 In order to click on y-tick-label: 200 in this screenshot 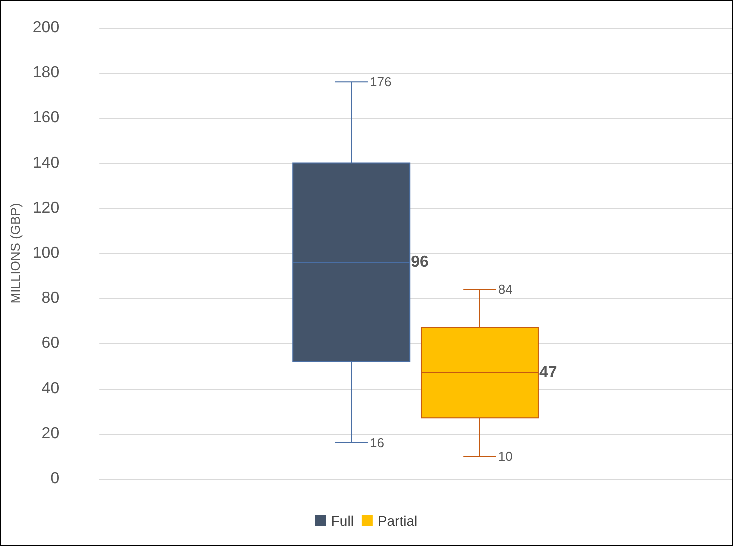, I will do `click(46, 28)`.